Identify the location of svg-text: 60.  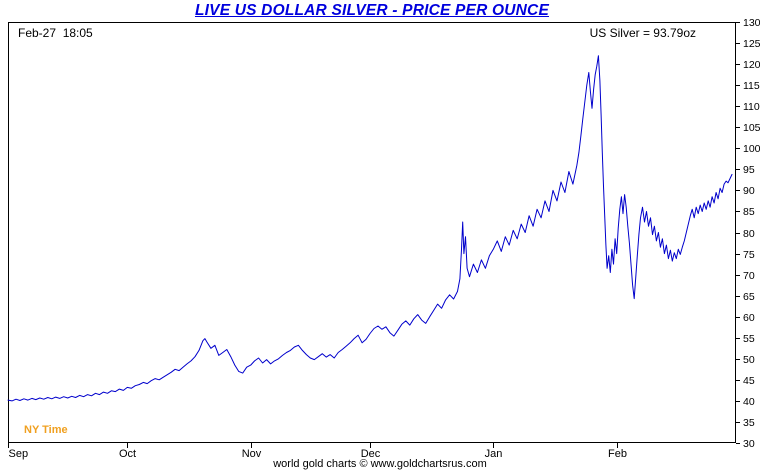
(749, 318).